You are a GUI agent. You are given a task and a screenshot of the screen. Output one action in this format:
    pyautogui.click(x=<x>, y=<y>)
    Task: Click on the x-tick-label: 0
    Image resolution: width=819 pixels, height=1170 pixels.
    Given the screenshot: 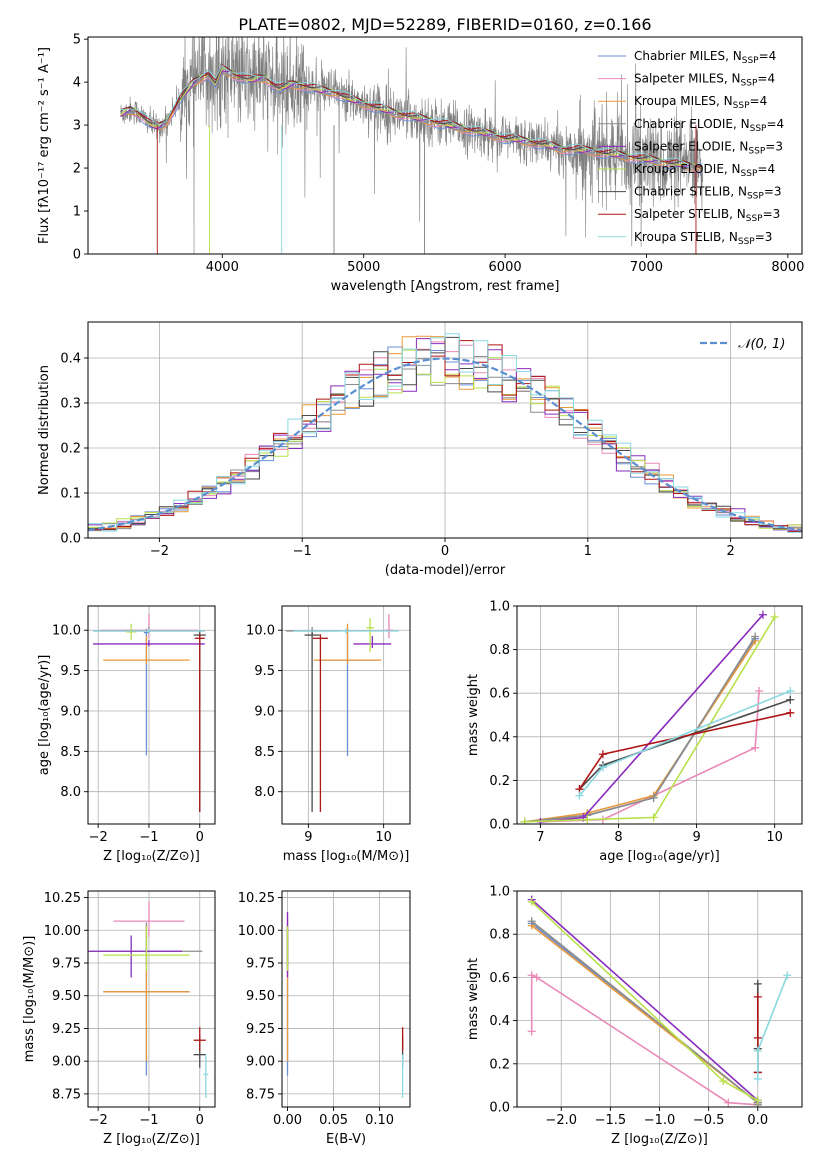 What is the action you would take?
    pyautogui.click(x=200, y=837)
    